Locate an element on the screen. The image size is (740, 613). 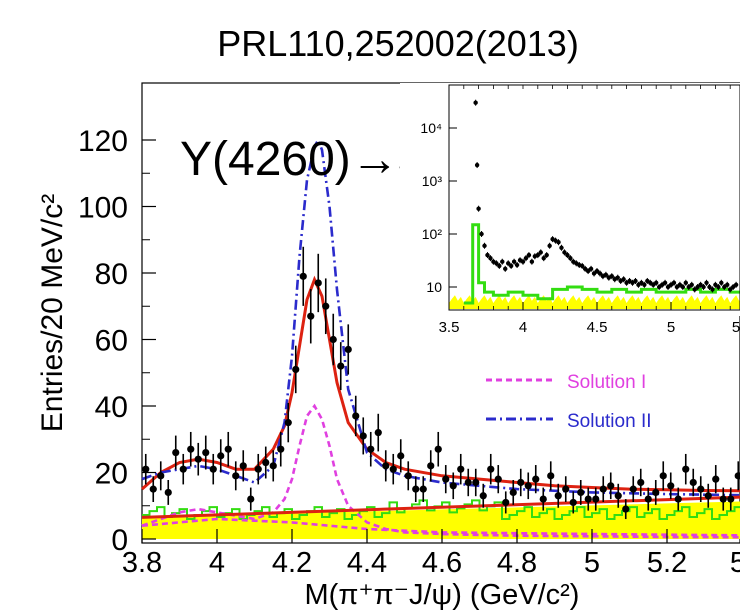
inset-frame is located at coordinates (594, 197).